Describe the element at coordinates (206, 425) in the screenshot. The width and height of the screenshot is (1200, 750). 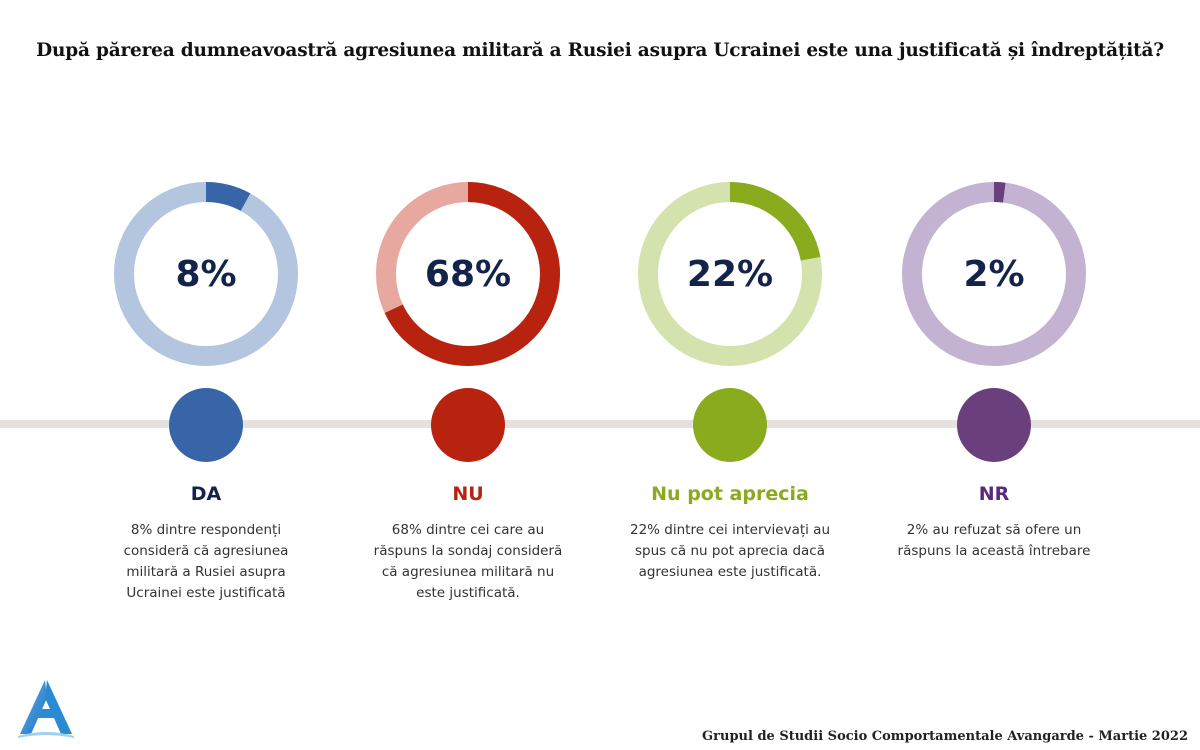
I see `timeline-dot-da` at that location.